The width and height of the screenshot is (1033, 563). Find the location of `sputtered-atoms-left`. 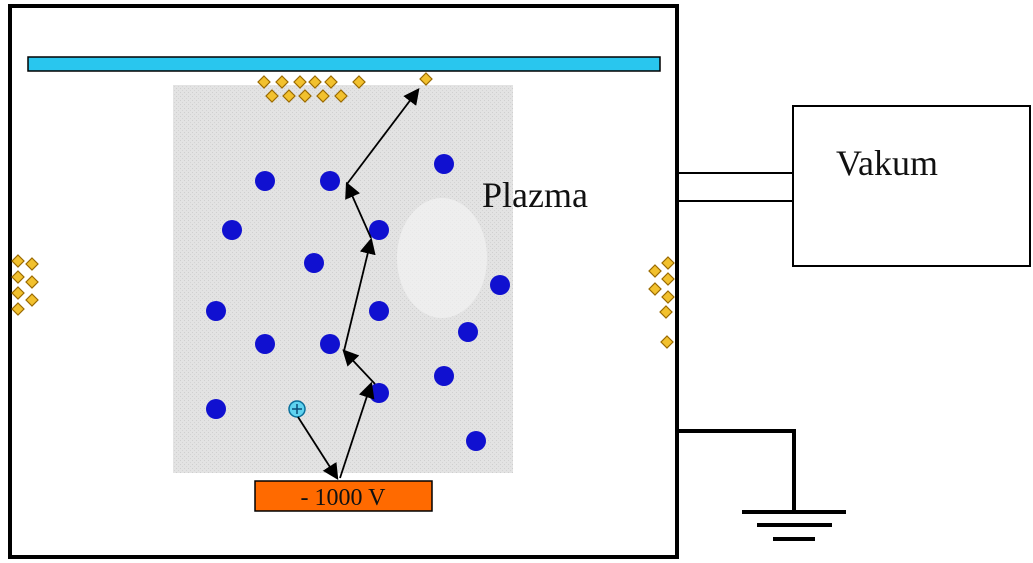

sputtered-atoms-left is located at coordinates (25, 285).